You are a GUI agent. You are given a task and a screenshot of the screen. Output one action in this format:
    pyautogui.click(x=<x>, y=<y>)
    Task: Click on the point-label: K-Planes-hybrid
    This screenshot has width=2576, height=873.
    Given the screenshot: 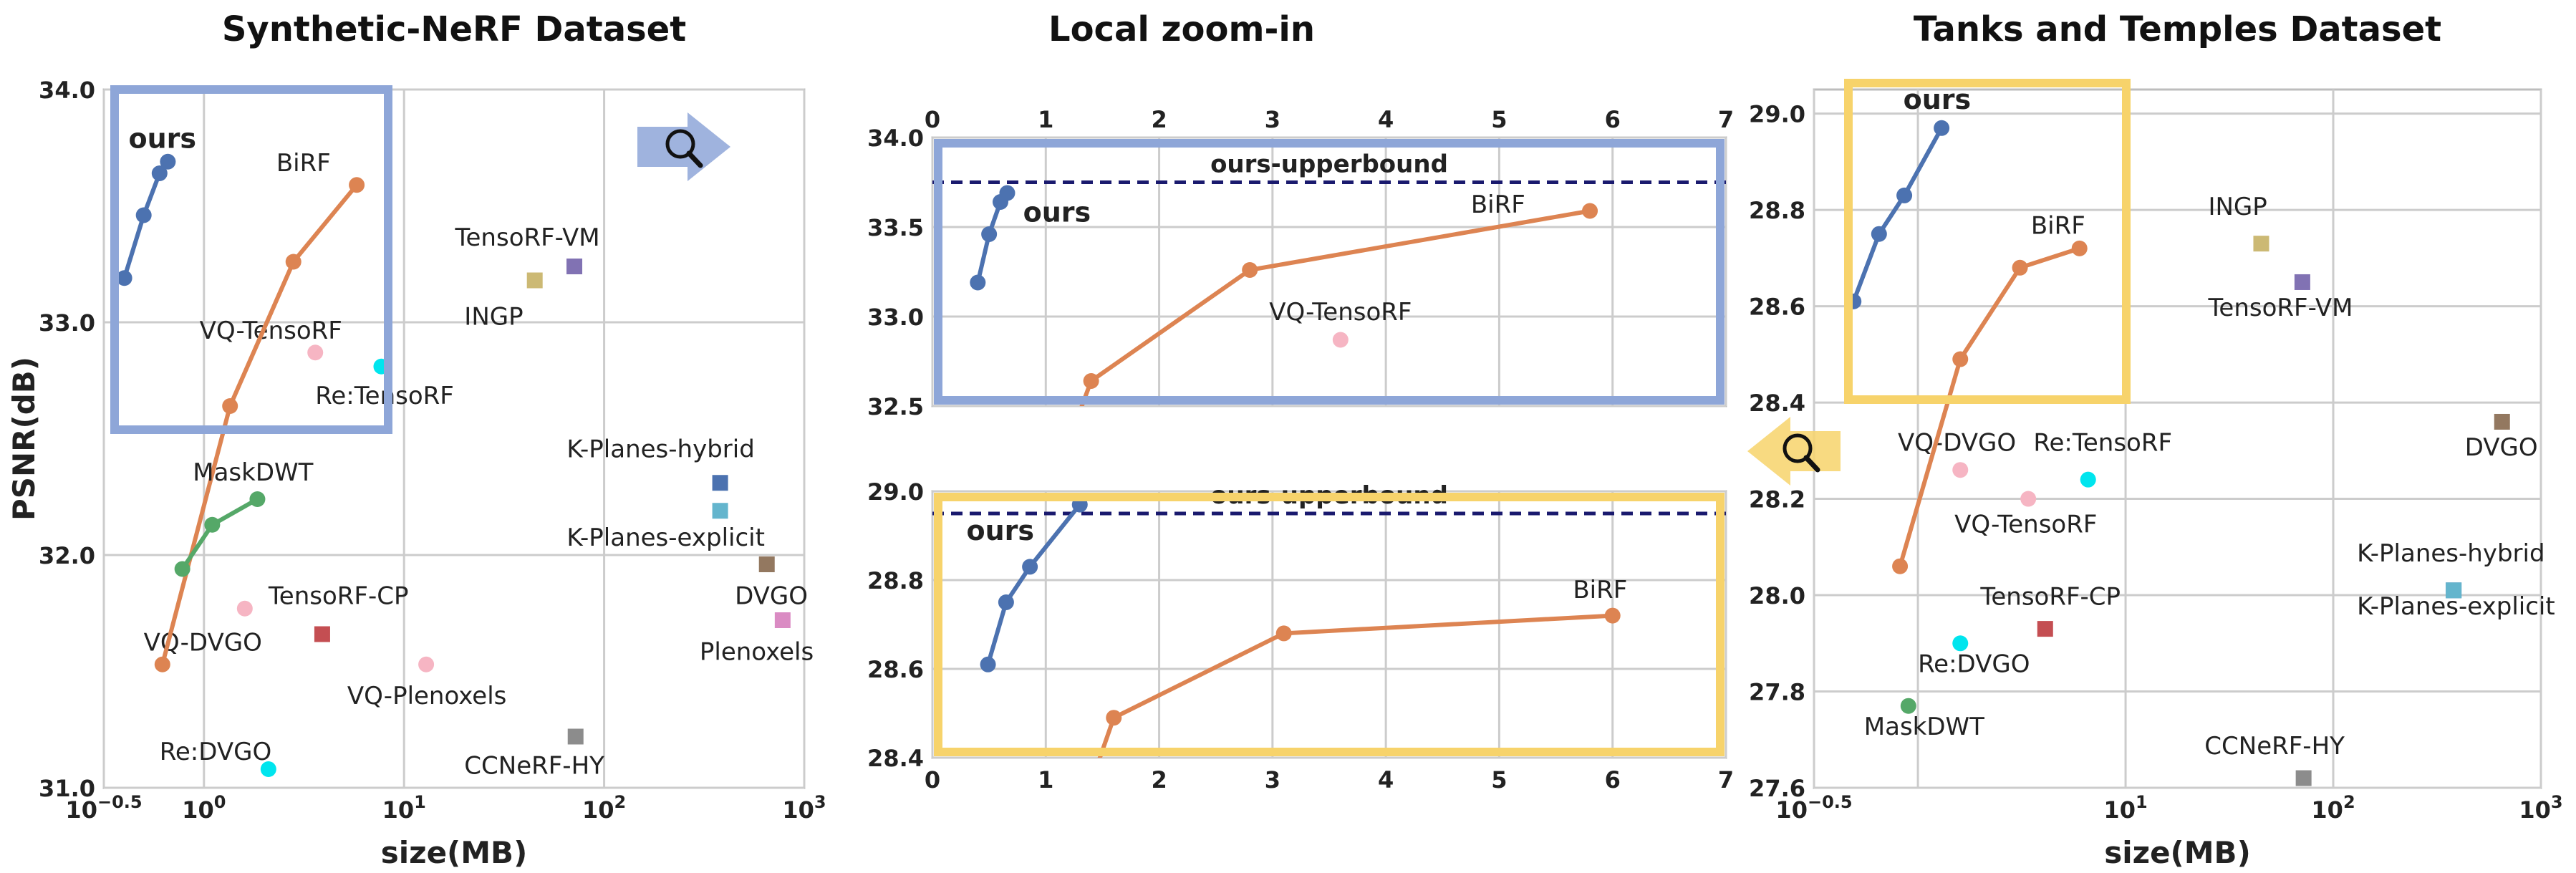 What is the action you would take?
    pyautogui.click(x=660, y=449)
    